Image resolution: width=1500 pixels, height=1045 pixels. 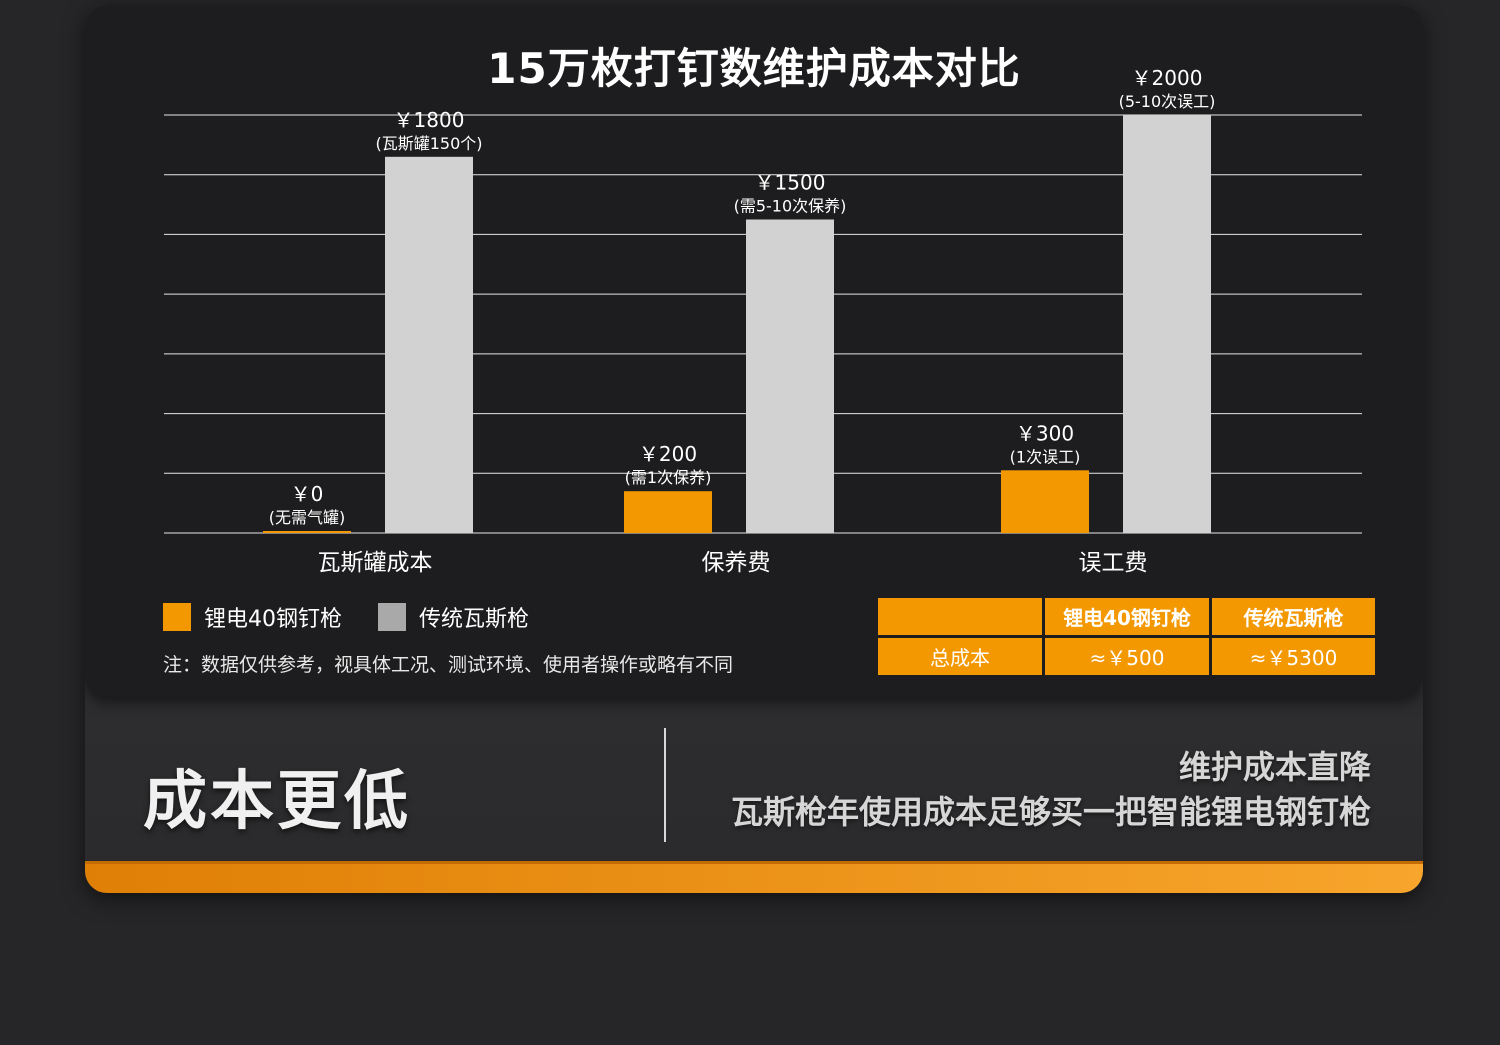 I want to click on table-header-lithium: 锂电40钢钉枪, so click(x=1127, y=616).